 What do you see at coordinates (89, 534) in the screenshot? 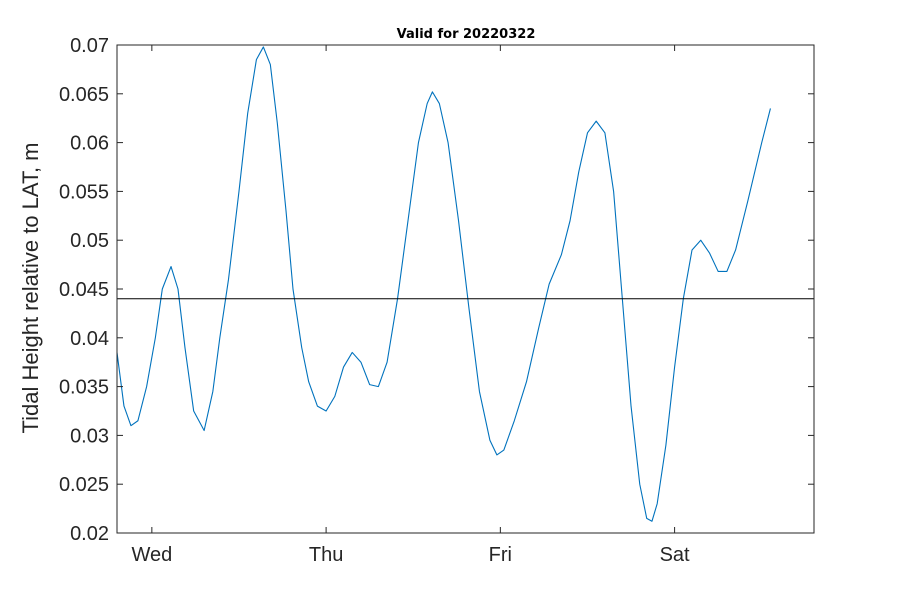
I see `y-tick-label: 0.02` at bounding box center [89, 534].